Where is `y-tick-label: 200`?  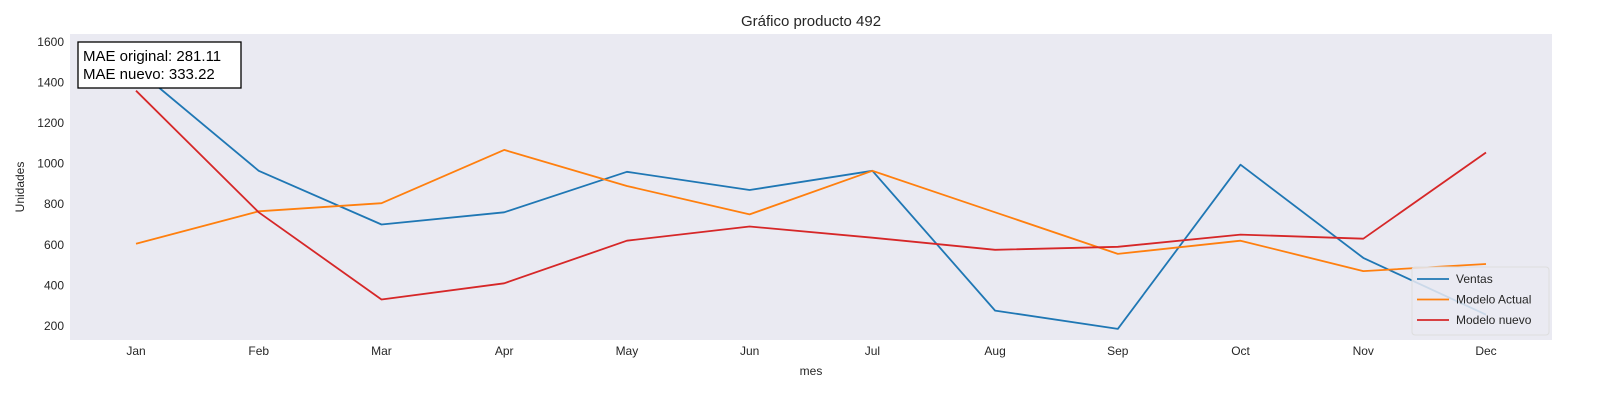
y-tick-label: 200 is located at coordinates (54, 326).